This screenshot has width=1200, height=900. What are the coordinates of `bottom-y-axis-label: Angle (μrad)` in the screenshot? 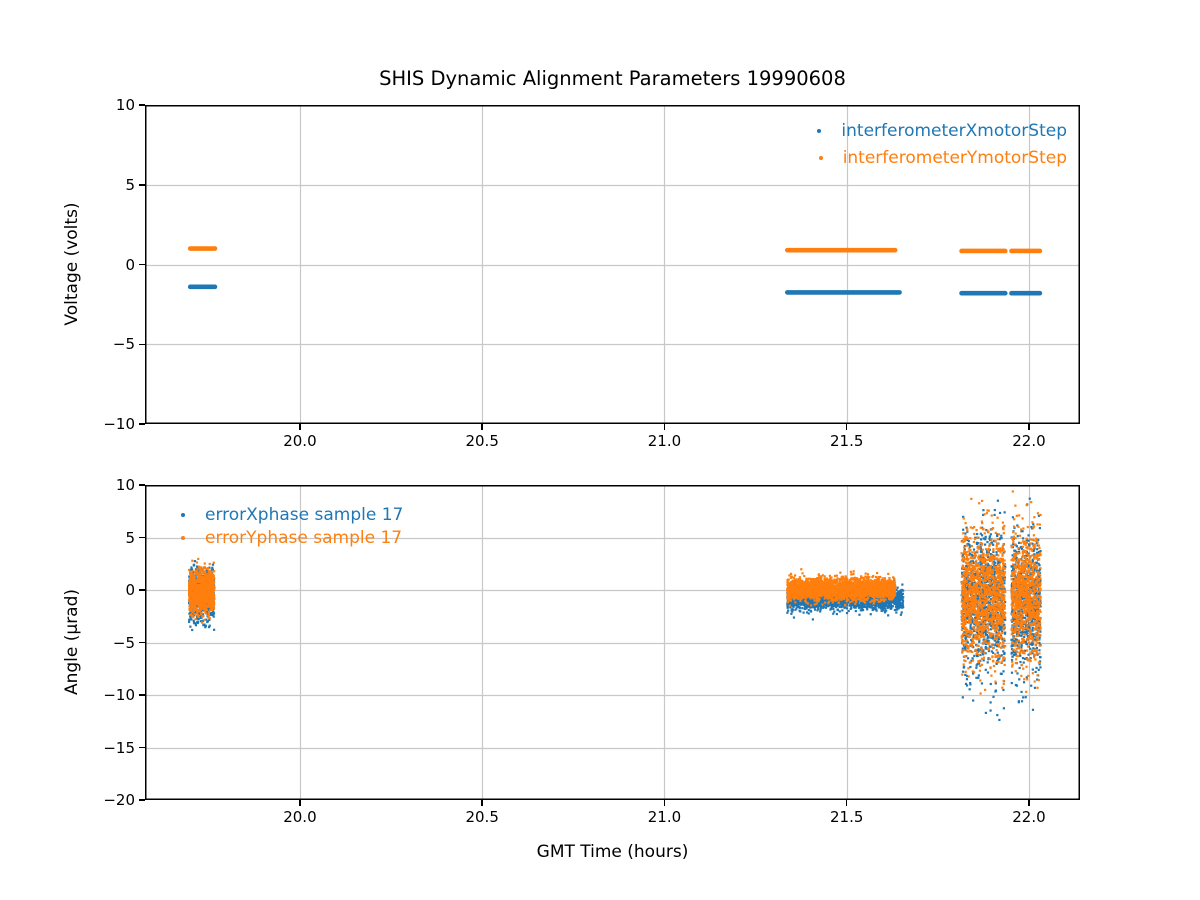 It's located at (72, 642).